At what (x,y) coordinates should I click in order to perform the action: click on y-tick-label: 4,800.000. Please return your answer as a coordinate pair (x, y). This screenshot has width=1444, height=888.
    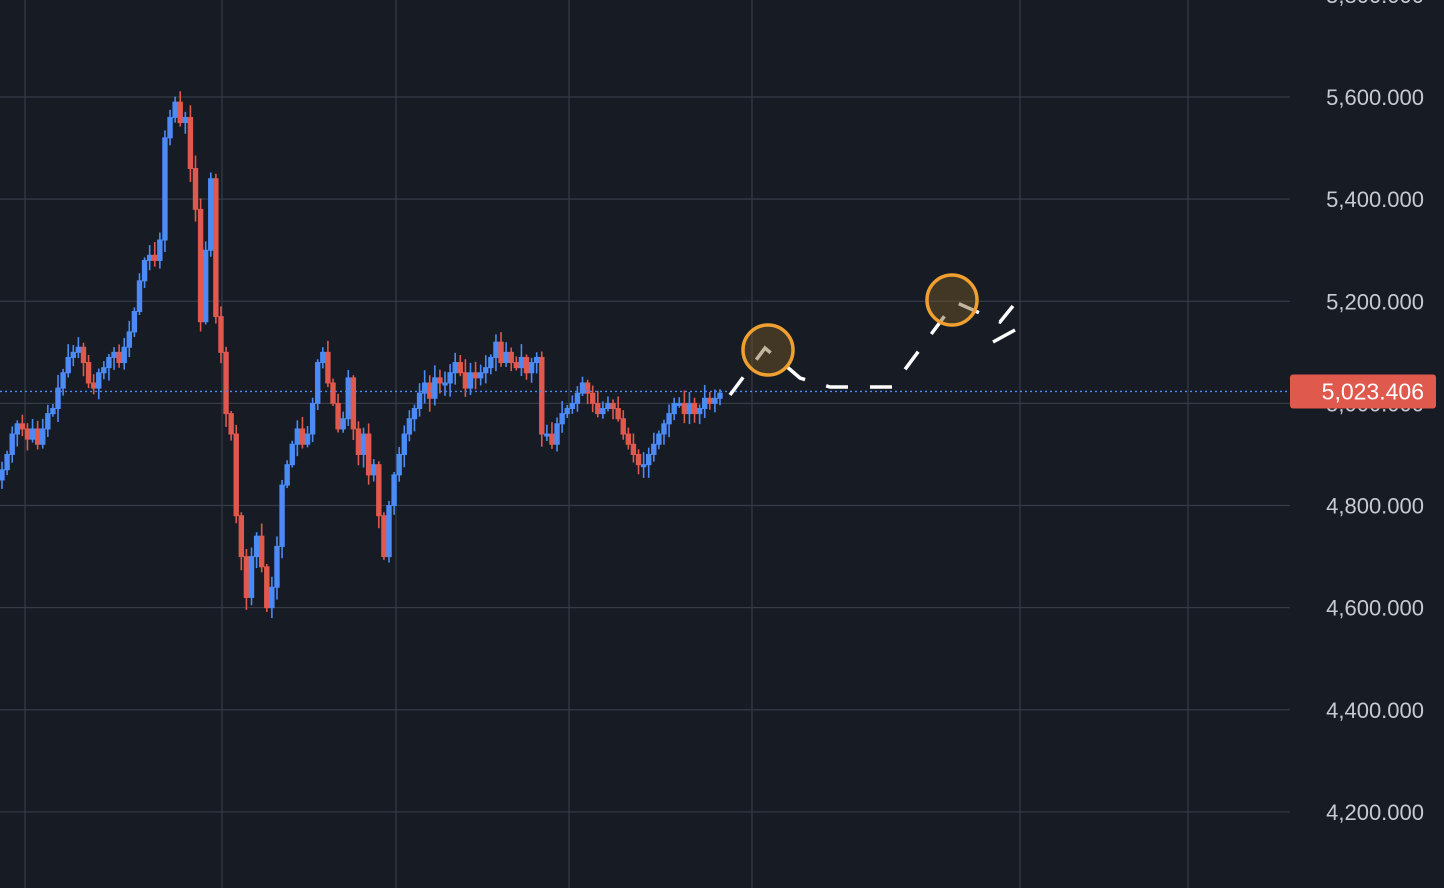
    Looking at the image, I should click on (1375, 506).